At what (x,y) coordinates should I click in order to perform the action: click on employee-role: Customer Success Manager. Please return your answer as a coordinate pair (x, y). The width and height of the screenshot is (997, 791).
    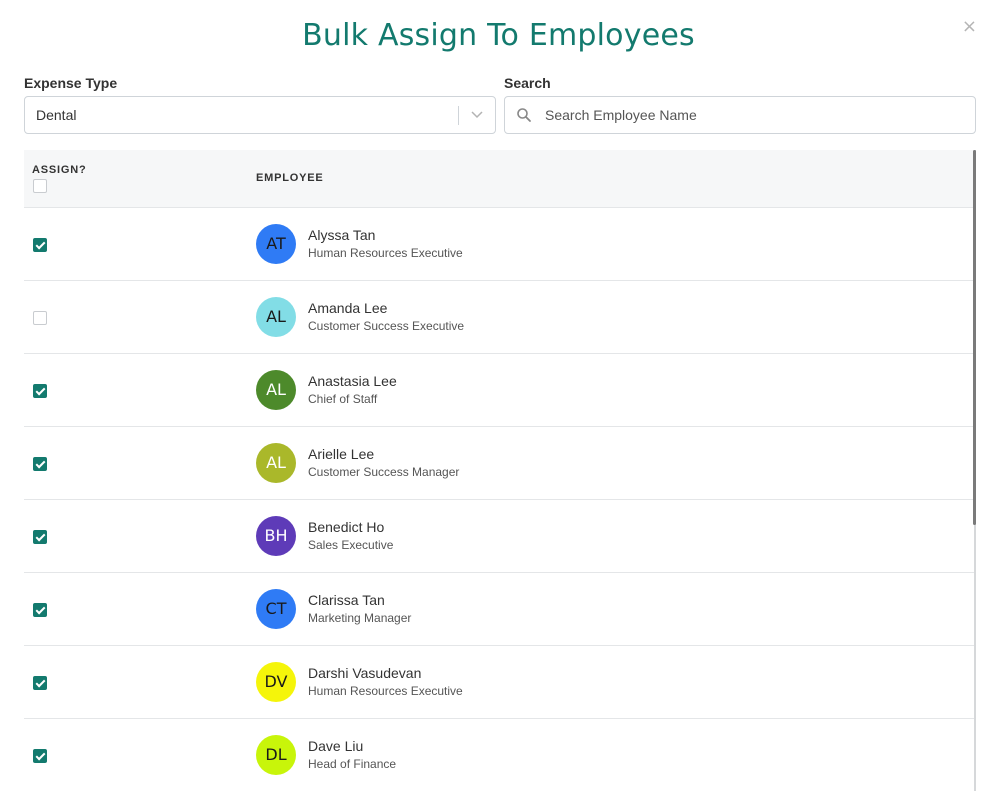
    Looking at the image, I should click on (384, 472).